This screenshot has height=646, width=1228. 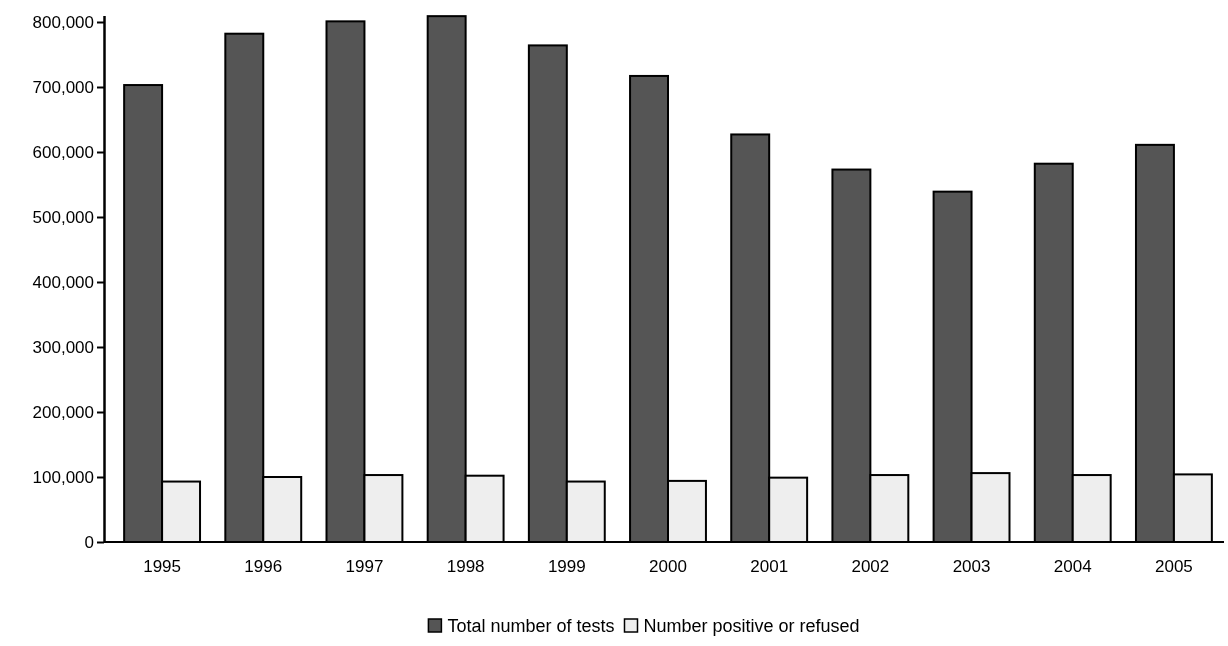 What do you see at coordinates (465, 567) in the screenshot?
I see `x-tick-label: 1998` at bounding box center [465, 567].